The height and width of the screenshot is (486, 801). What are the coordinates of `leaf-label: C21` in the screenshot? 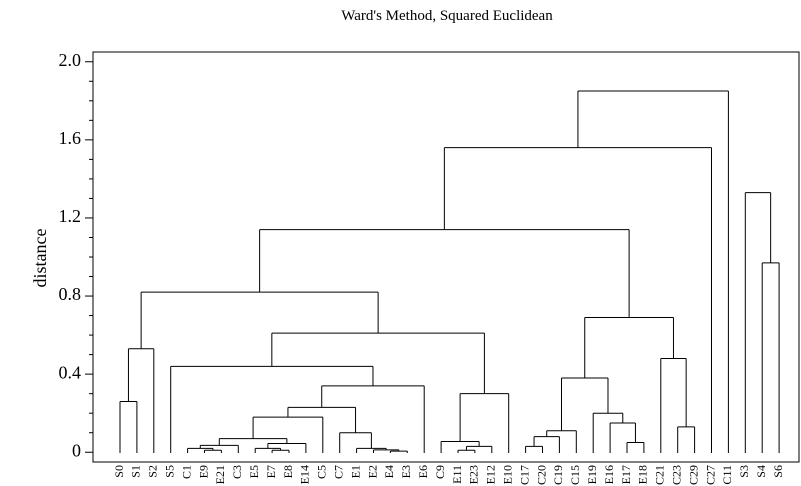 It's located at (660, 475).